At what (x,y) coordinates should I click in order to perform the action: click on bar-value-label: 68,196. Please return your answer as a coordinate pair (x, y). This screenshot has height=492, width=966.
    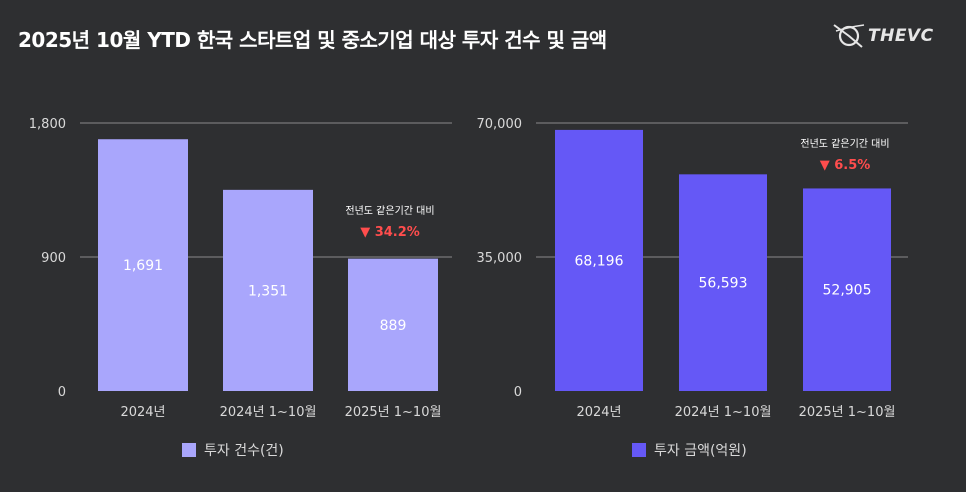
    Looking at the image, I should click on (599, 261).